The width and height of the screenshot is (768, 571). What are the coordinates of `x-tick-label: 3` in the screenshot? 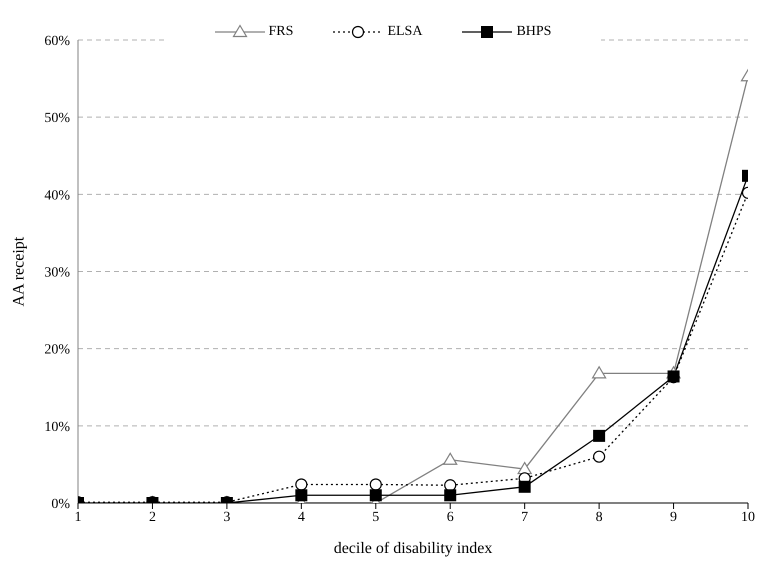 It's located at (226, 517).